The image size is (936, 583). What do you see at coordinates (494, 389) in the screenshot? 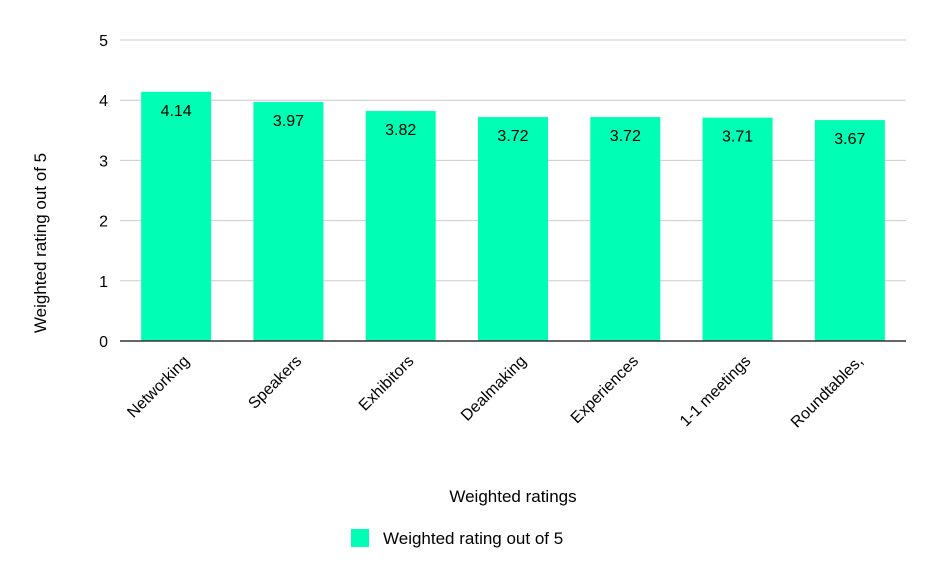
I see `x-category-label: Dealmaking` at bounding box center [494, 389].